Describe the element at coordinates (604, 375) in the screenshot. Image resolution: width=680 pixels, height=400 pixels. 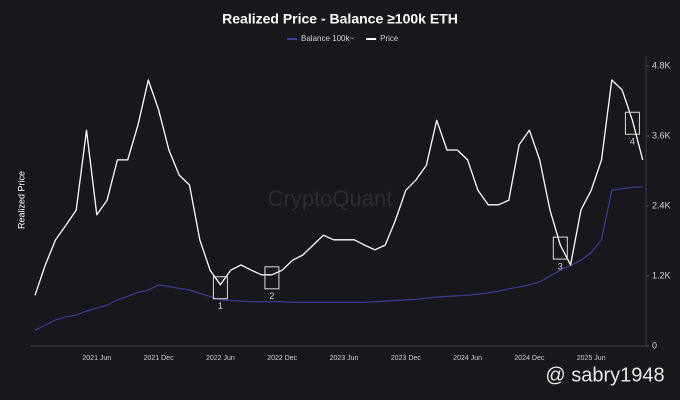
I see `credit: @ sabry1948` at that location.